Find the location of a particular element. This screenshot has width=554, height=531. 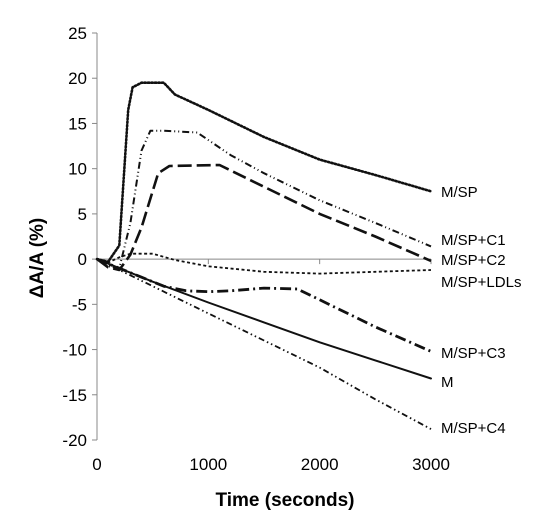

y-tick-label: 5 is located at coordinates (82, 214).